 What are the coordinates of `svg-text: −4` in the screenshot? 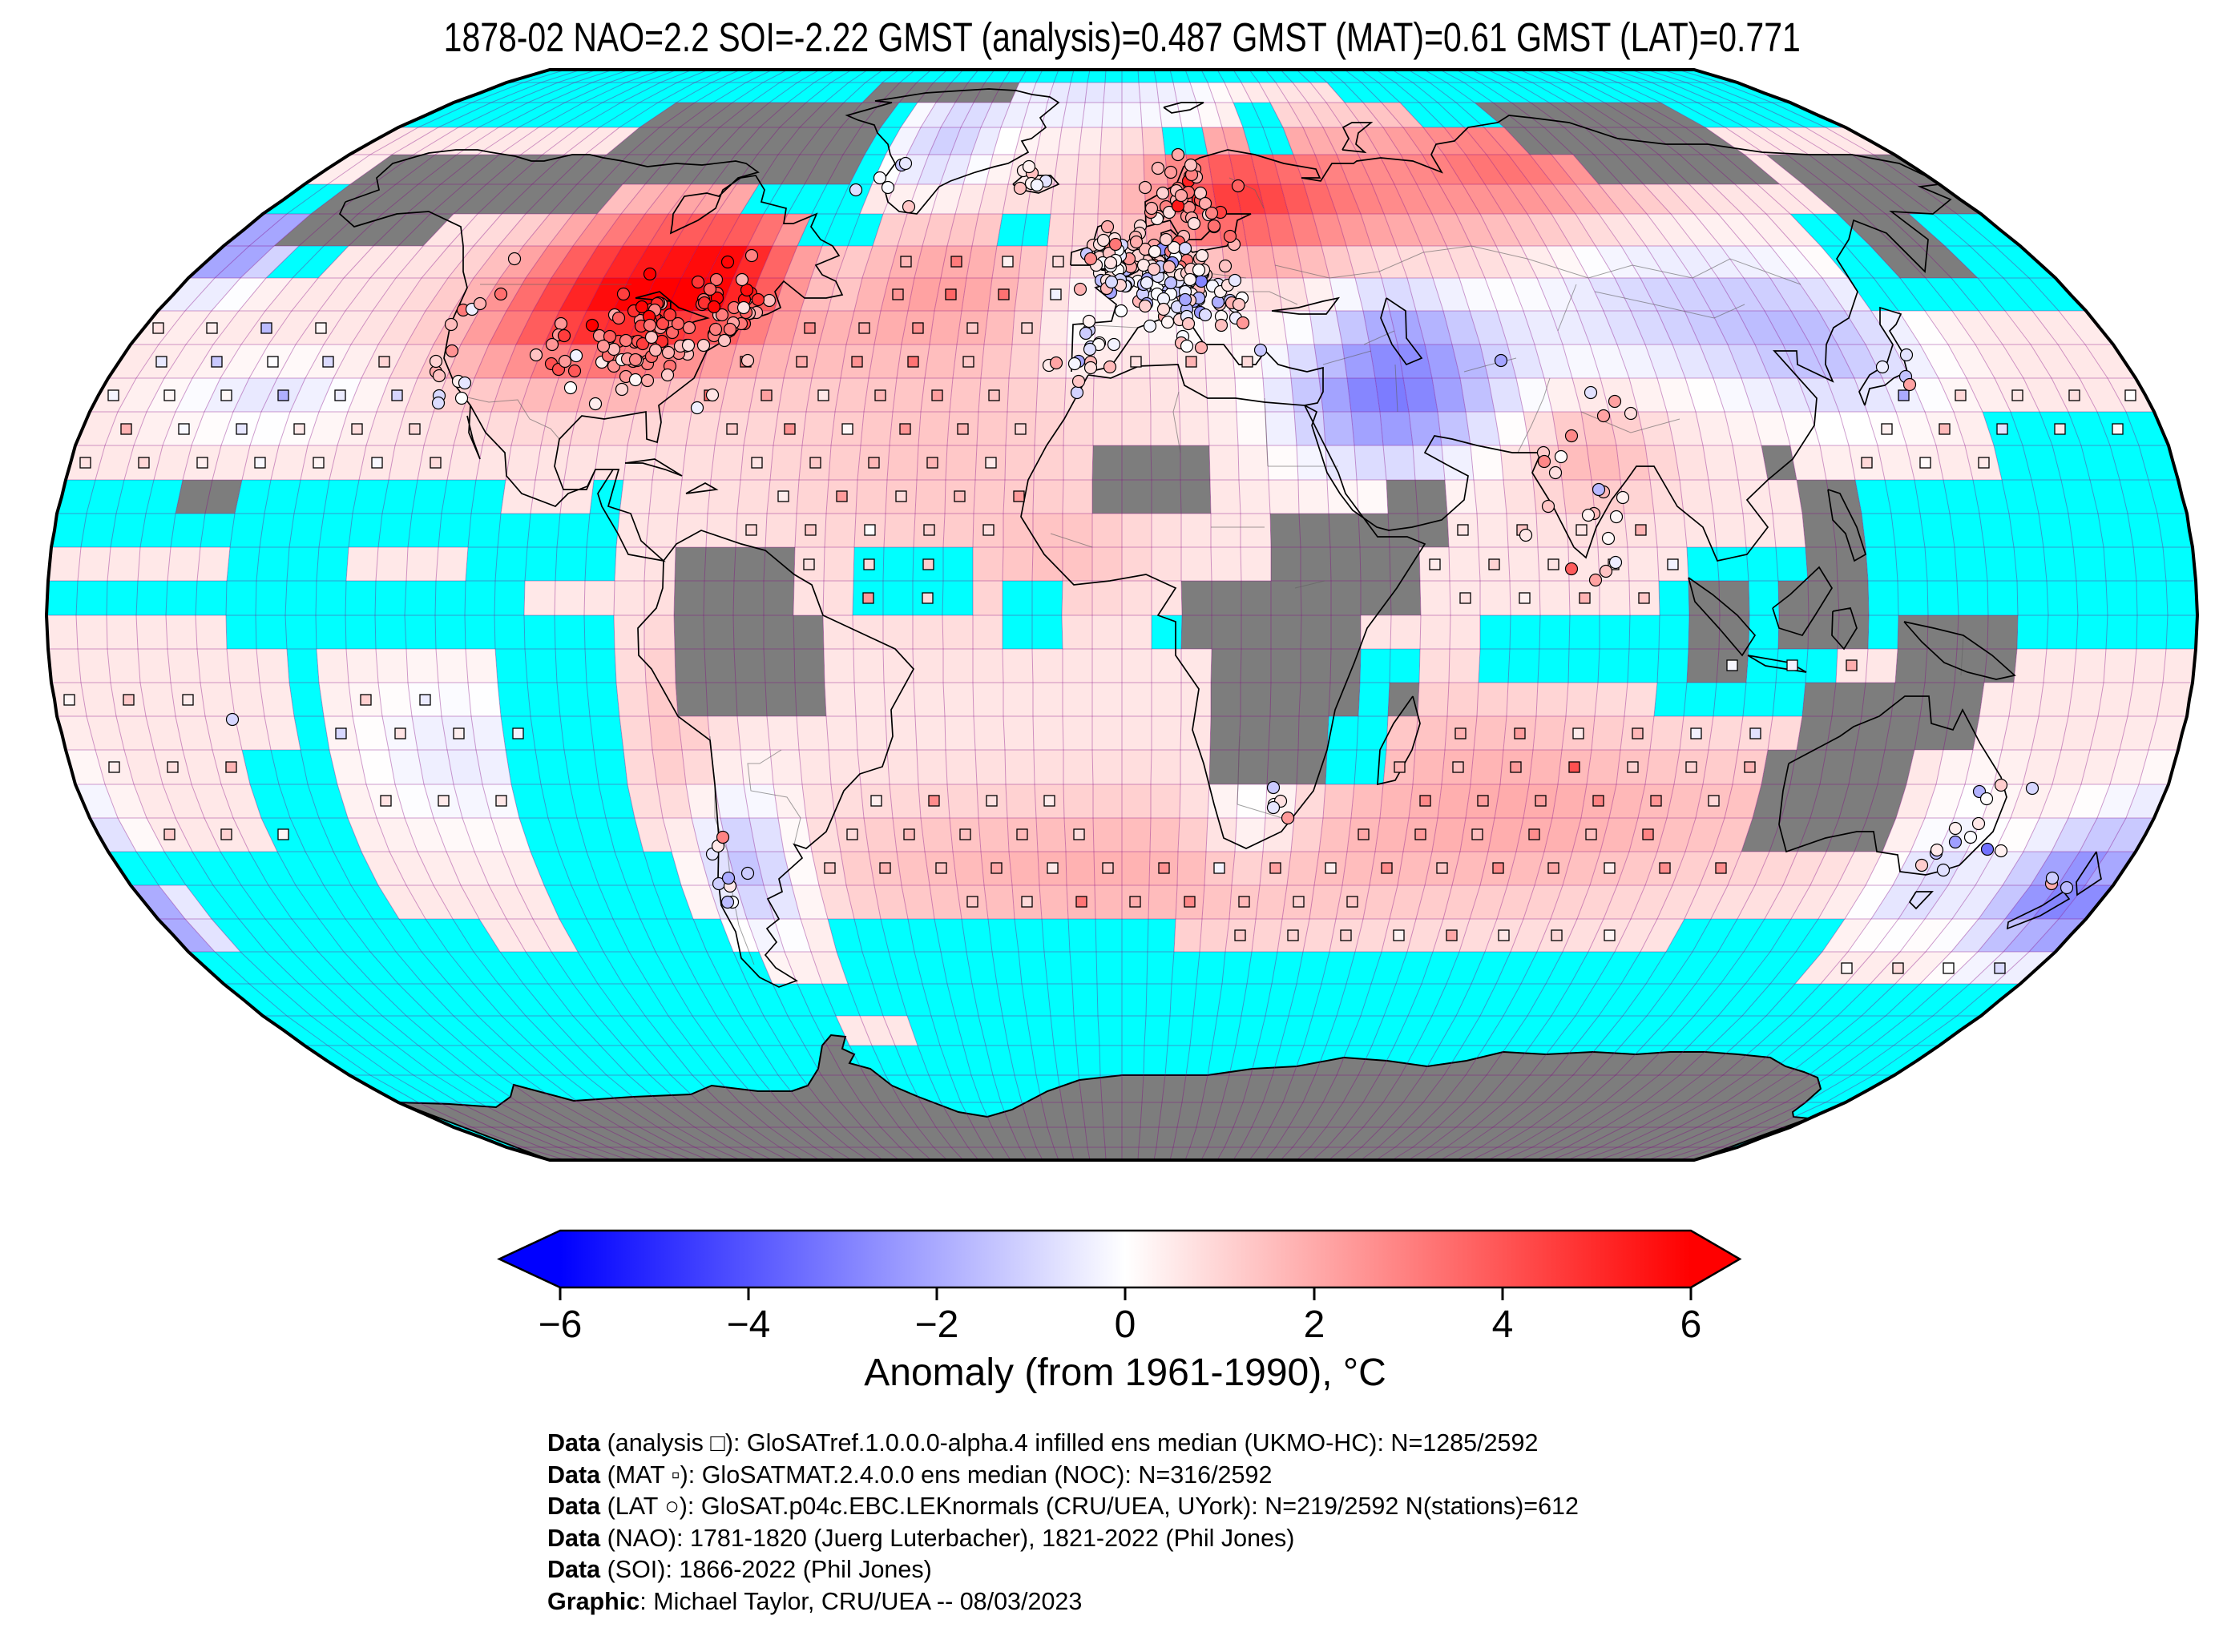 It's located at (749, 1325).